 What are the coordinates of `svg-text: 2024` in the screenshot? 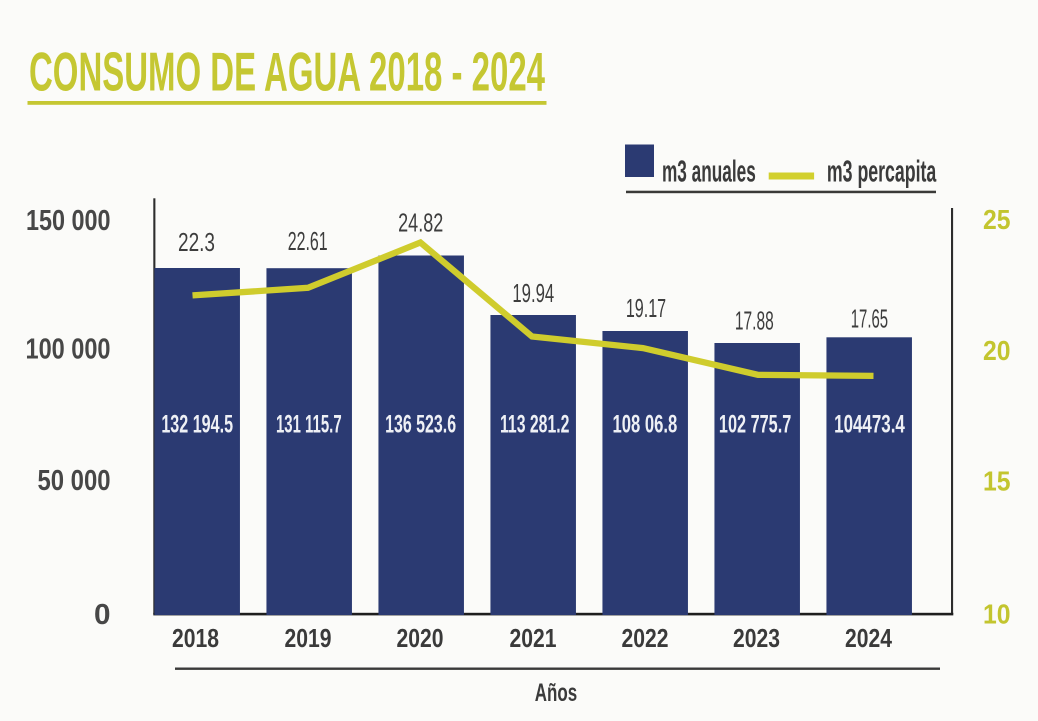 It's located at (868, 638).